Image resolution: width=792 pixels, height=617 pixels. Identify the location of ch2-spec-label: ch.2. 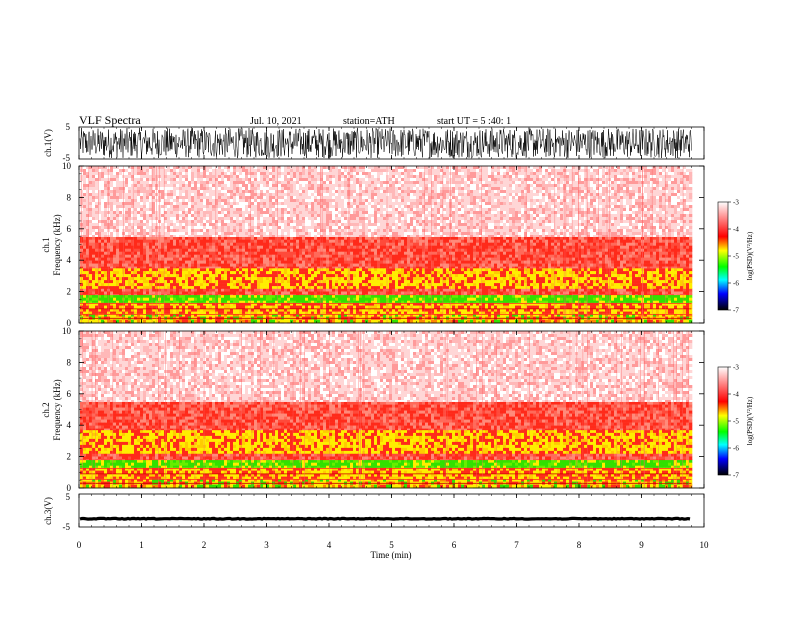
(46, 409).